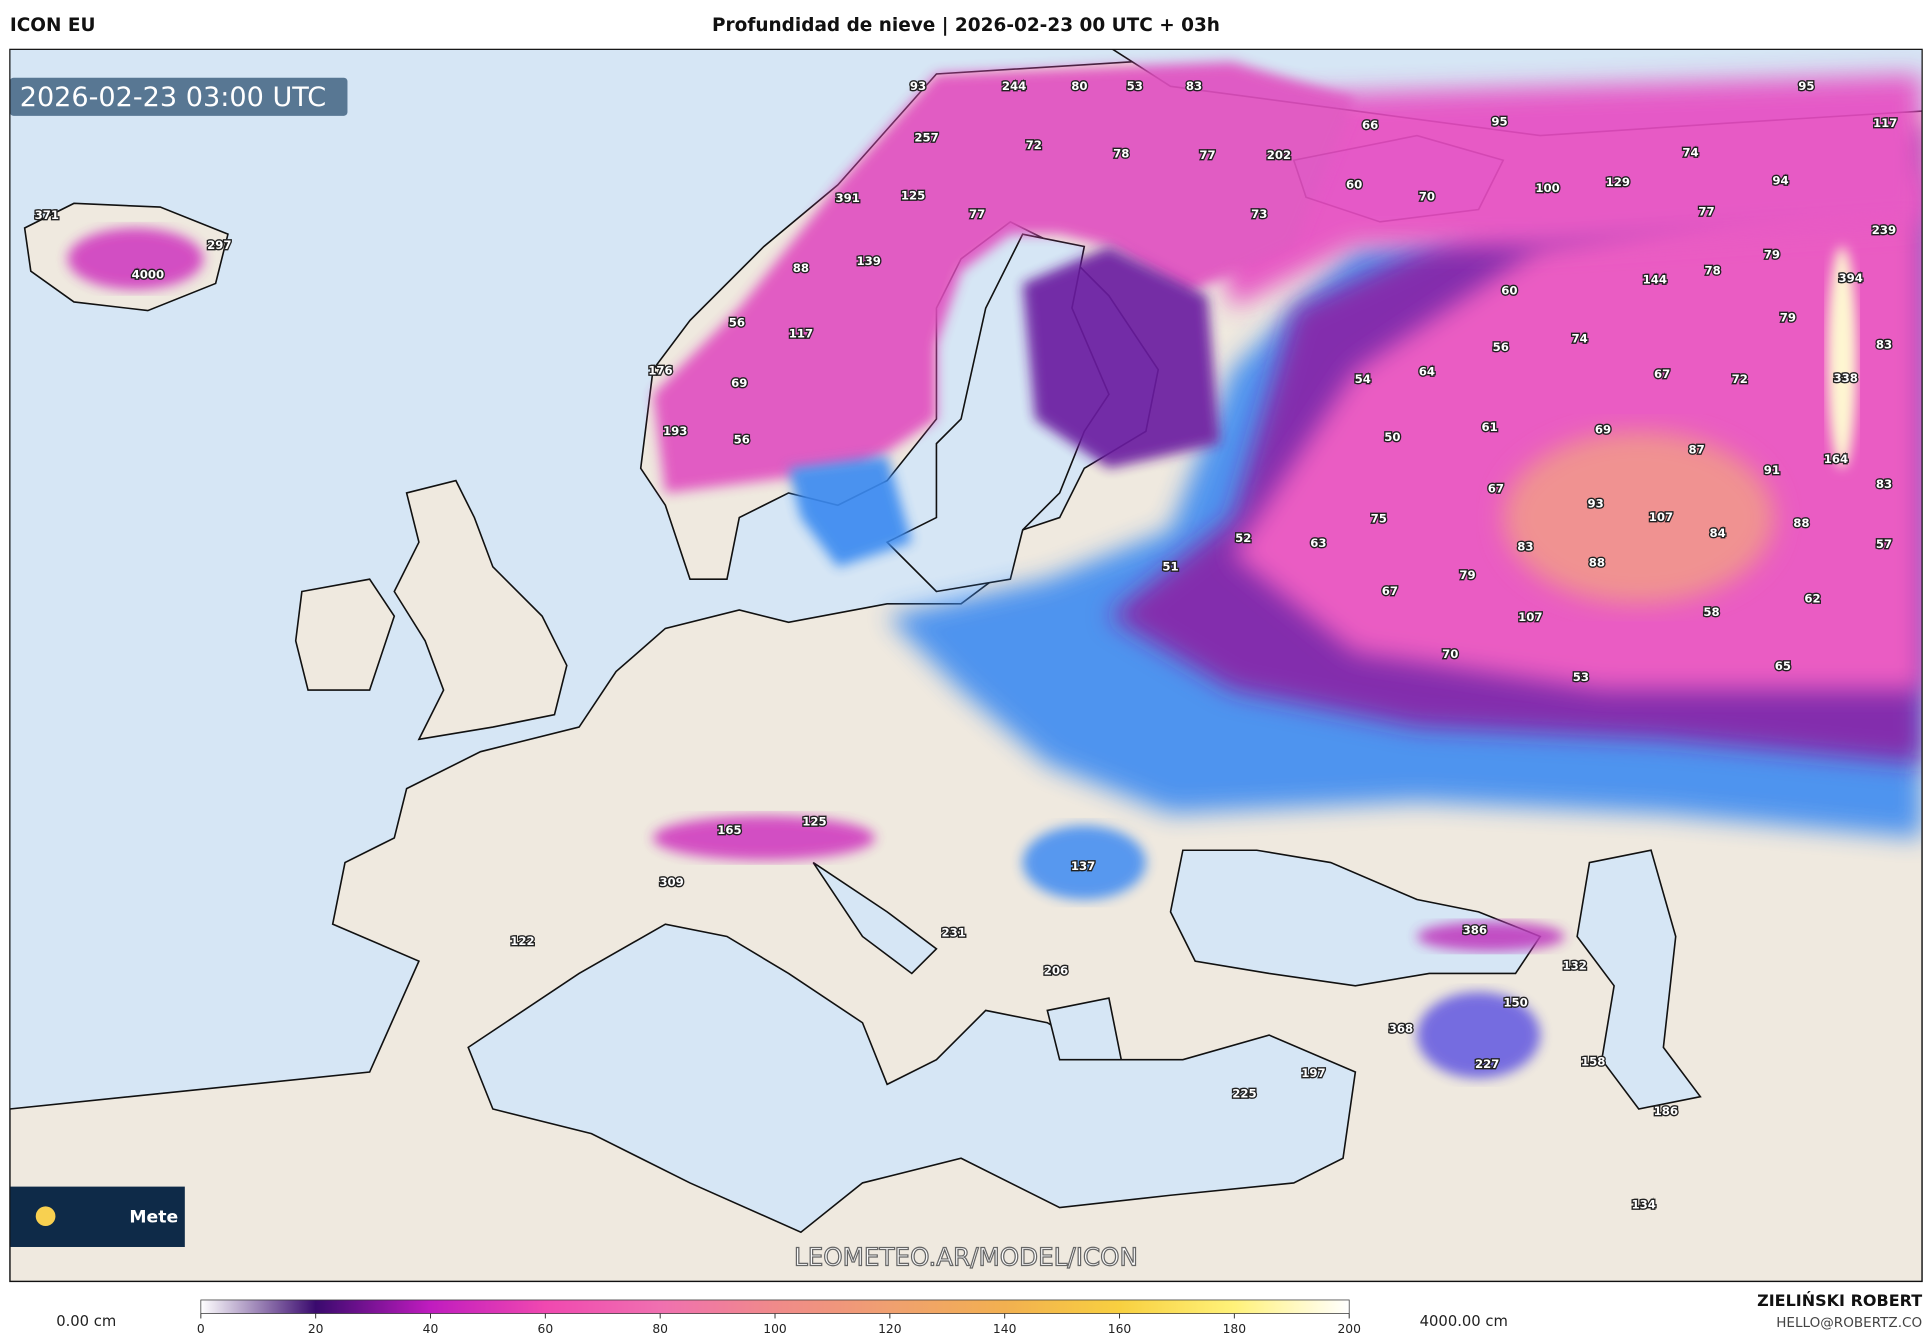 The height and width of the screenshot is (1337, 1932). Describe the element at coordinates (1780, 181) in the screenshot. I see `snow-depth-label: 94` at that location.